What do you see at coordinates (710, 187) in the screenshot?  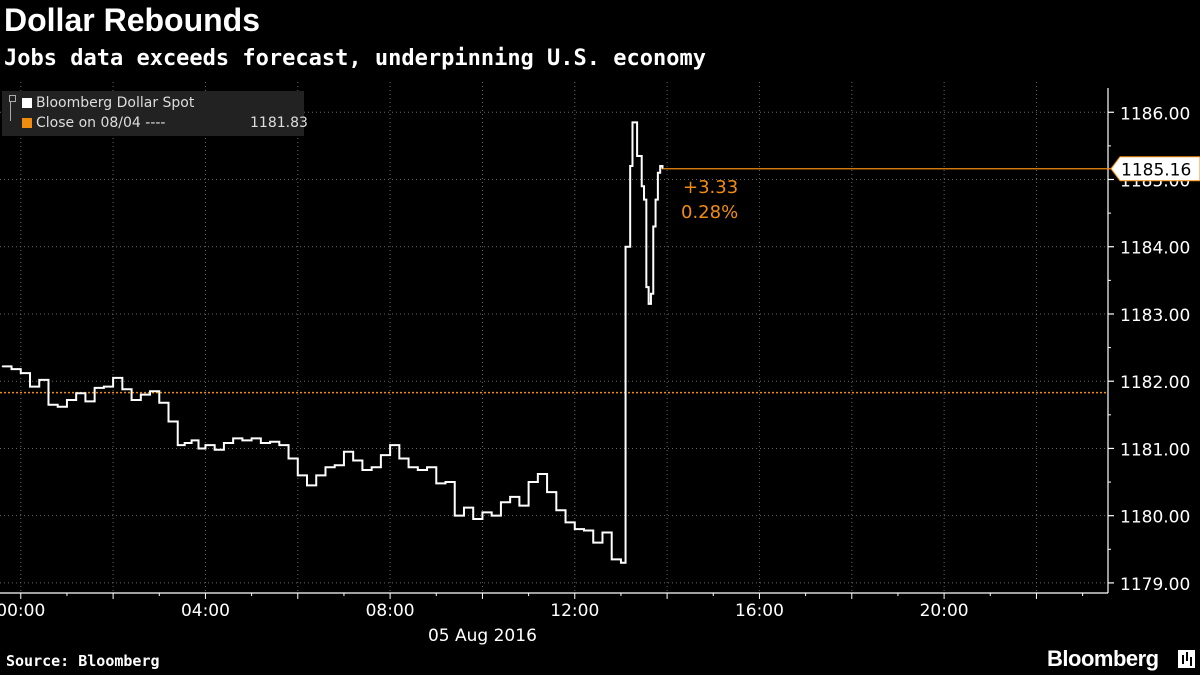 I see `change-absolute-label: +3.33` at bounding box center [710, 187].